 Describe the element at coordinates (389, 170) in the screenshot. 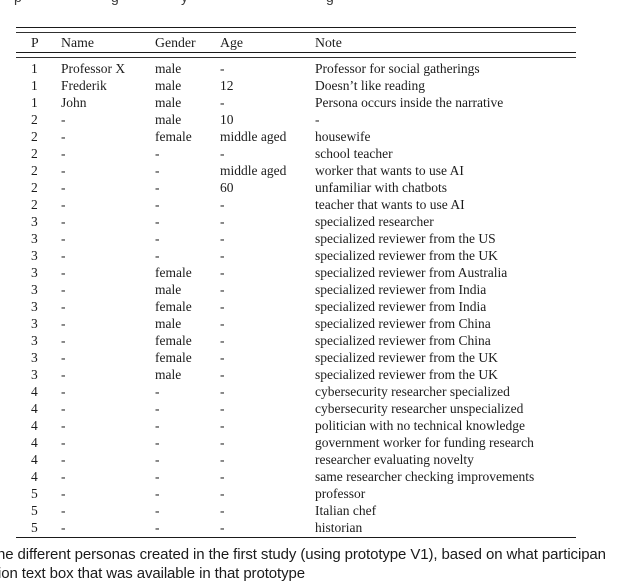

I see `table-cell: worker that wants to use AI` at that location.